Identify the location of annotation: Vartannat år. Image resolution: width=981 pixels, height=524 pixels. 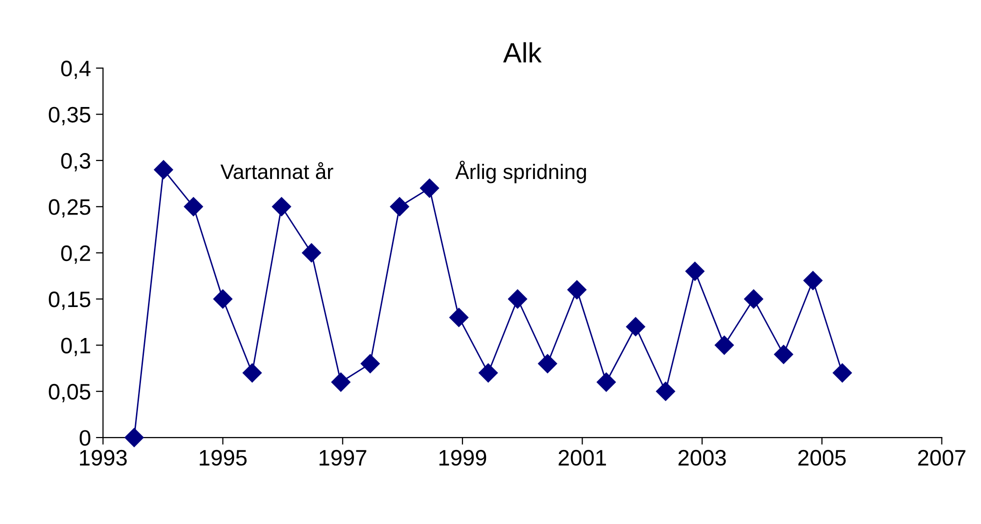
(277, 171).